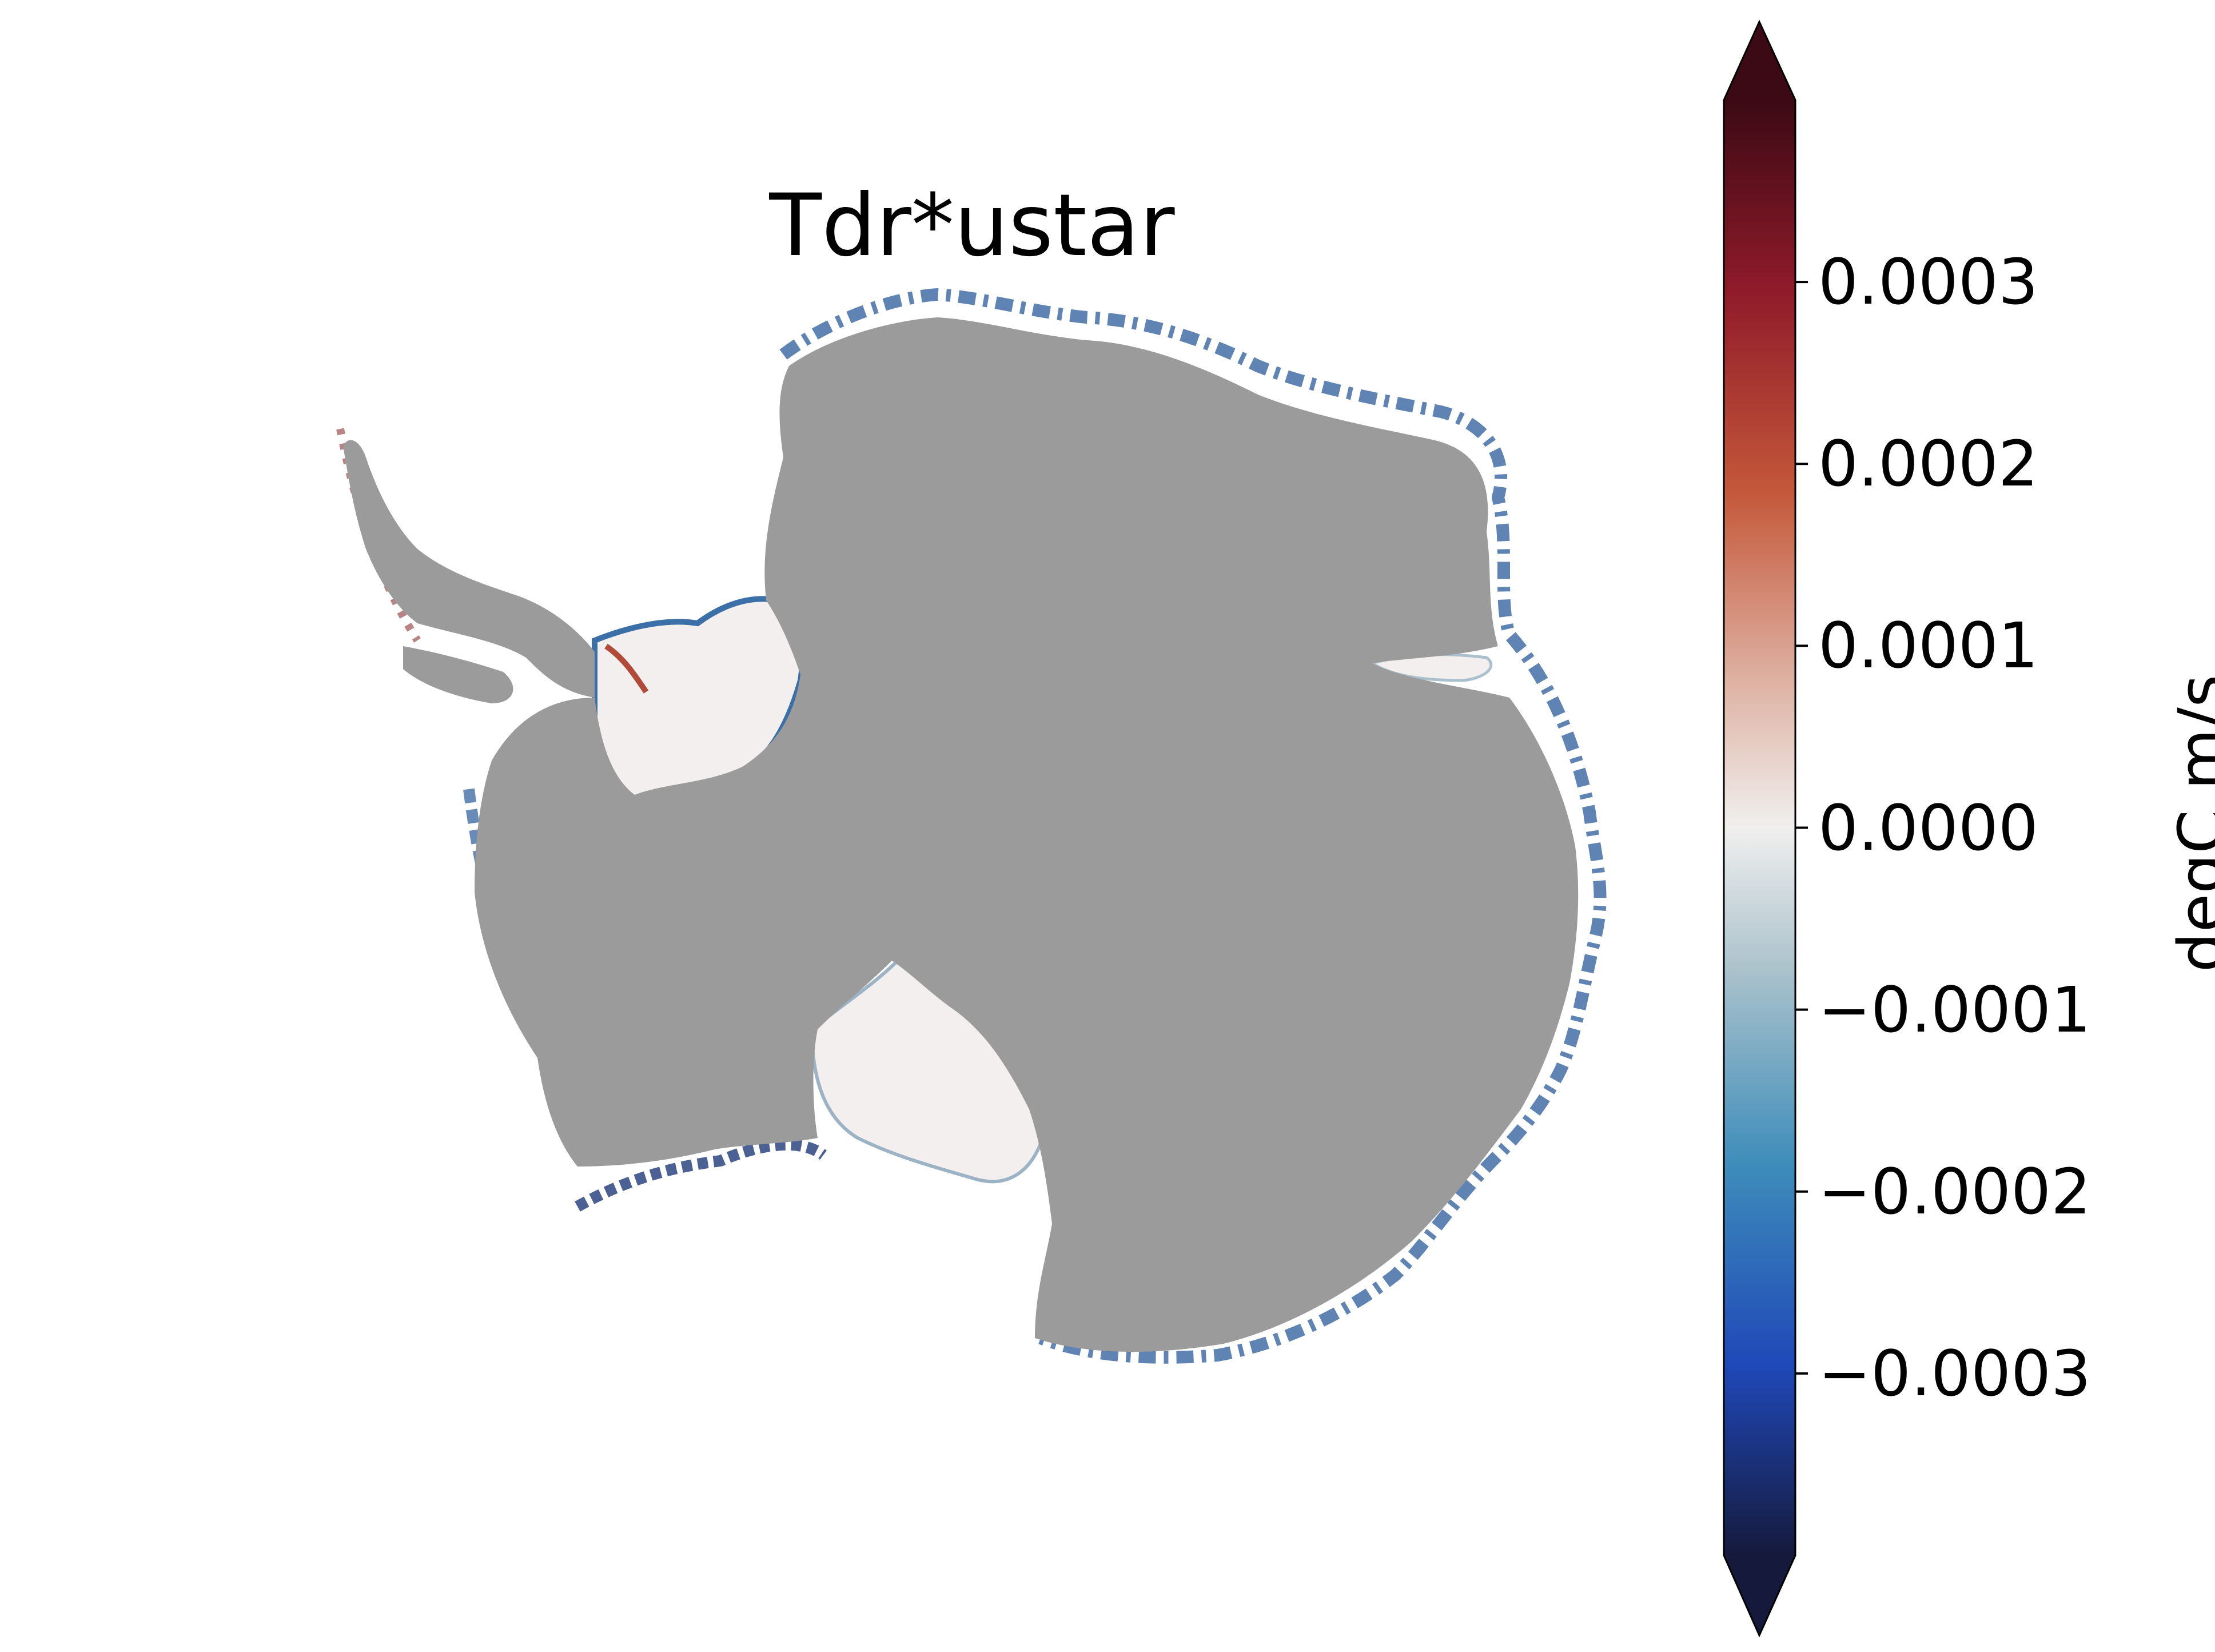  What do you see at coordinates (1955, 1010) in the screenshot?
I see `colorbar-tick-label: −0.0001` at bounding box center [1955, 1010].